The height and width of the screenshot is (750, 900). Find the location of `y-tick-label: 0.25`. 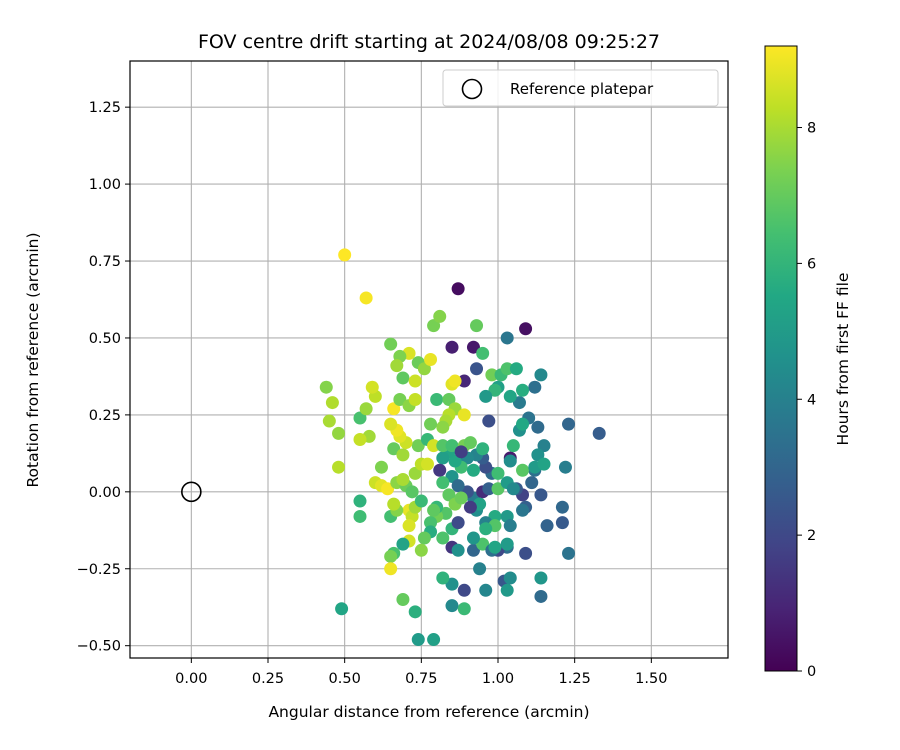

y-tick-label: 0.25 is located at coordinates (105, 416).